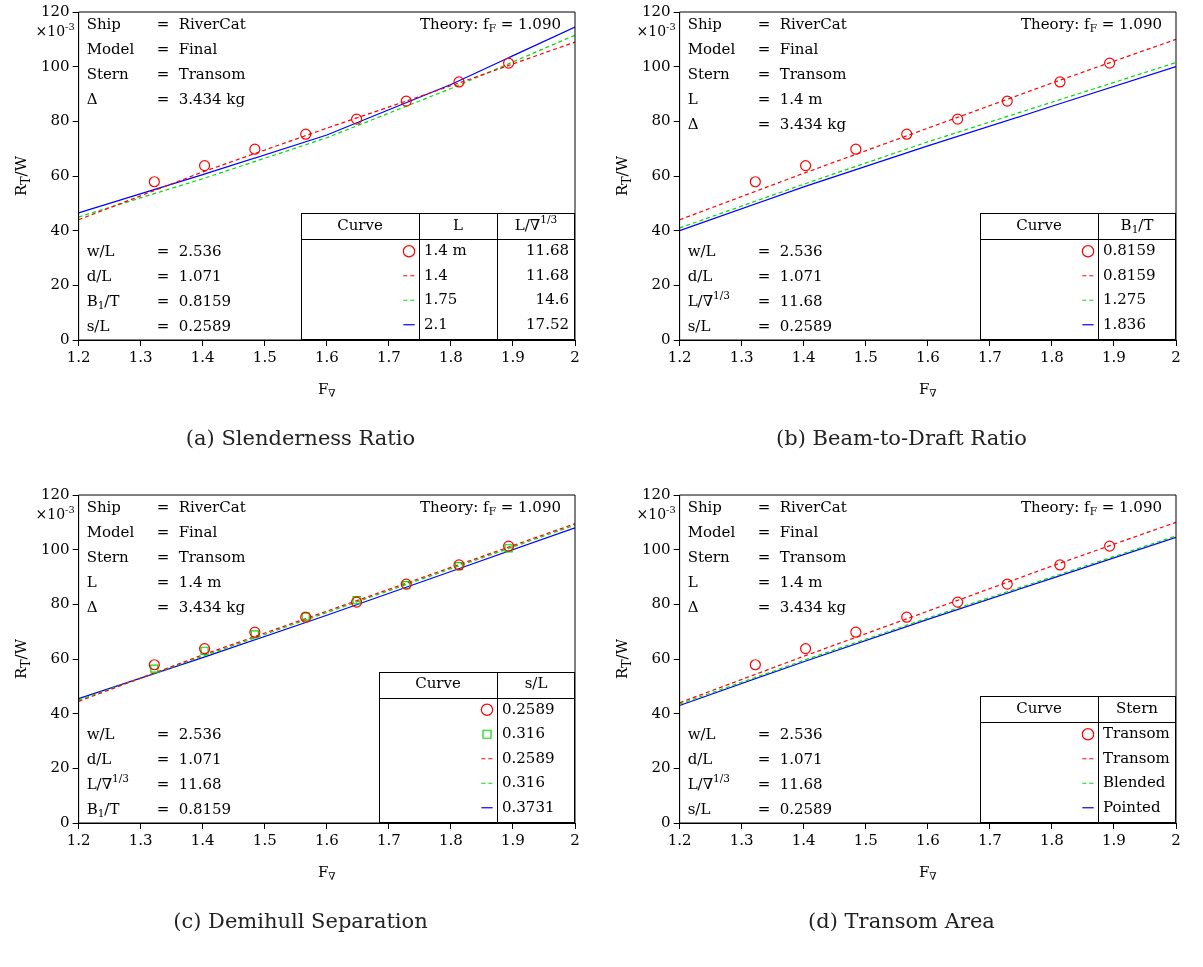 This screenshot has height=967, width=1203. I want to click on legend-label: 1.4 m, so click(445, 250).